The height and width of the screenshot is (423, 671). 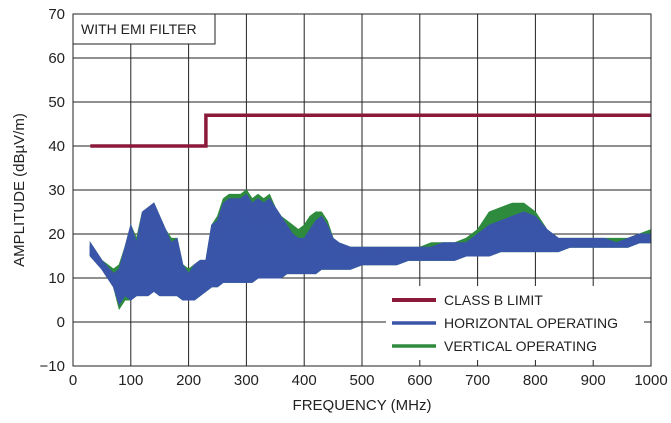 What do you see at coordinates (188, 380) in the screenshot?
I see `x-tick-label: 200` at bounding box center [188, 380].